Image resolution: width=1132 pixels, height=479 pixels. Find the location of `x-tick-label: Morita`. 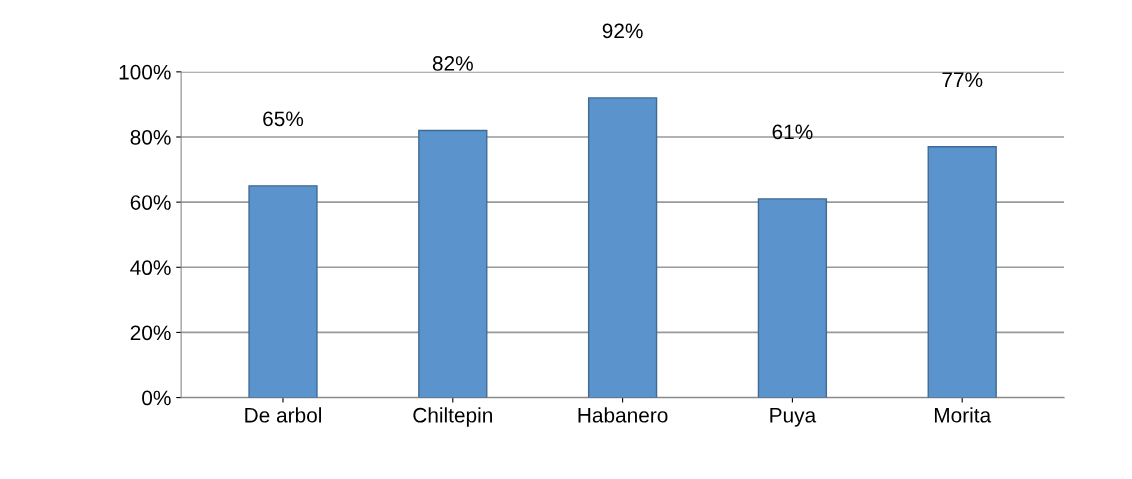

x-tick-label: Morita is located at coordinates (963, 415).